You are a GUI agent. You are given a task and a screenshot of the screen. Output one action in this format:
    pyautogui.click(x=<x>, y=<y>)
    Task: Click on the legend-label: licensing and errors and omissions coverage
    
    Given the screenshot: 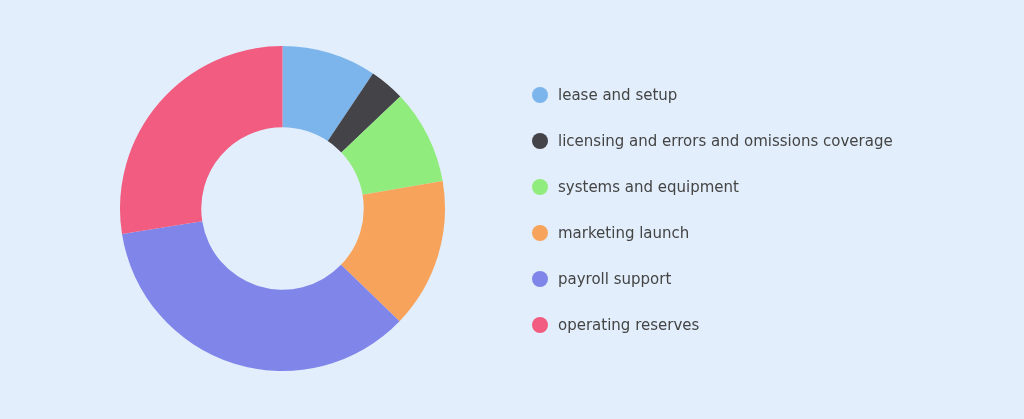 What is the action you would take?
    pyautogui.click(x=725, y=140)
    